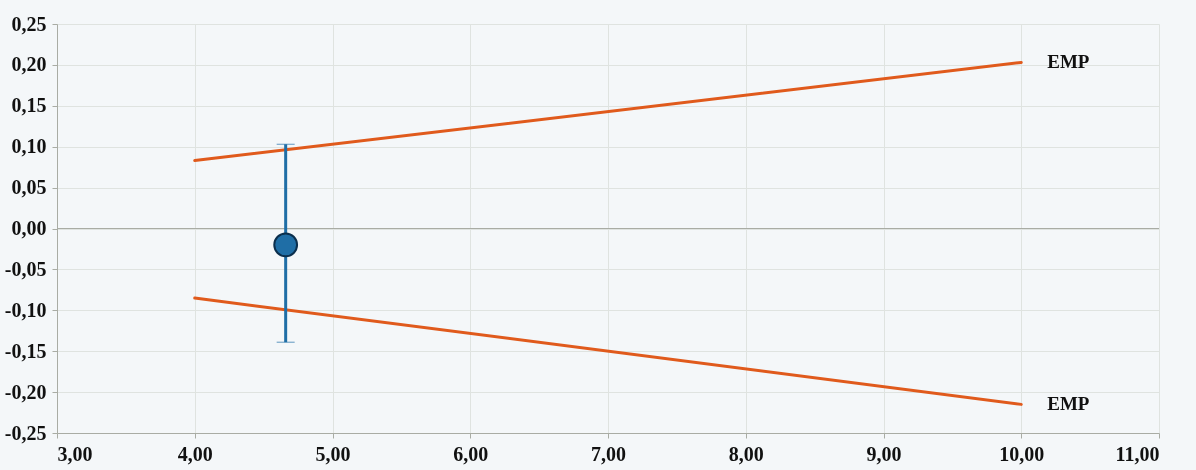 This screenshot has height=470, width=1196. What do you see at coordinates (195, 453) in the screenshot?
I see `x-tick-label: 4,00` at bounding box center [195, 453].